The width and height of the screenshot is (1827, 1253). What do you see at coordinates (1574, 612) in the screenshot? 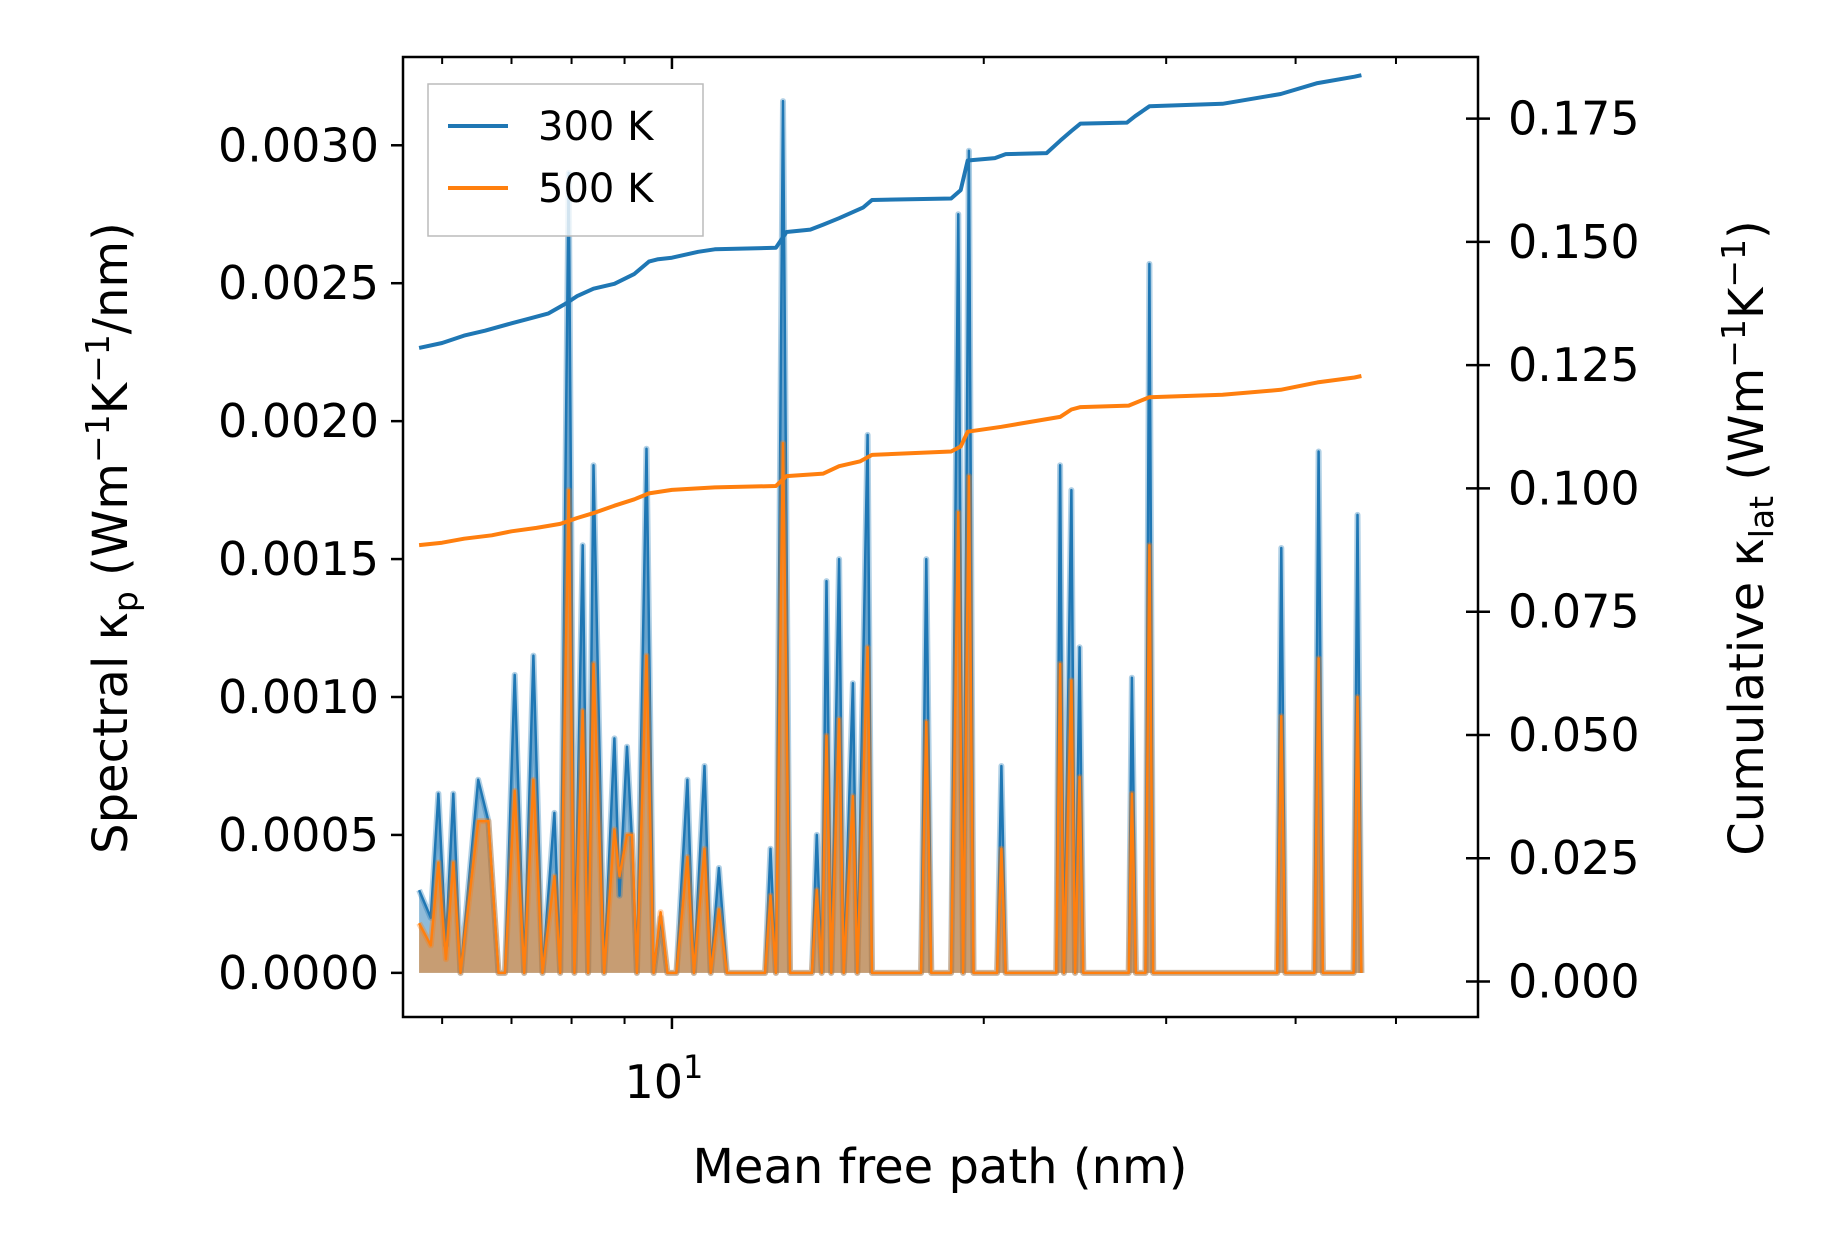
I see `y-right-tick-label: 0.075` at bounding box center [1574, 612].